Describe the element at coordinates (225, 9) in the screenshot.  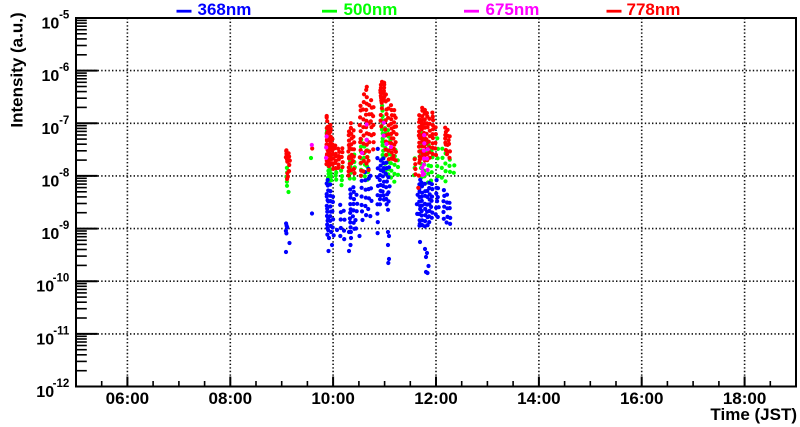
I see `svg-text: 368nm` at that location.